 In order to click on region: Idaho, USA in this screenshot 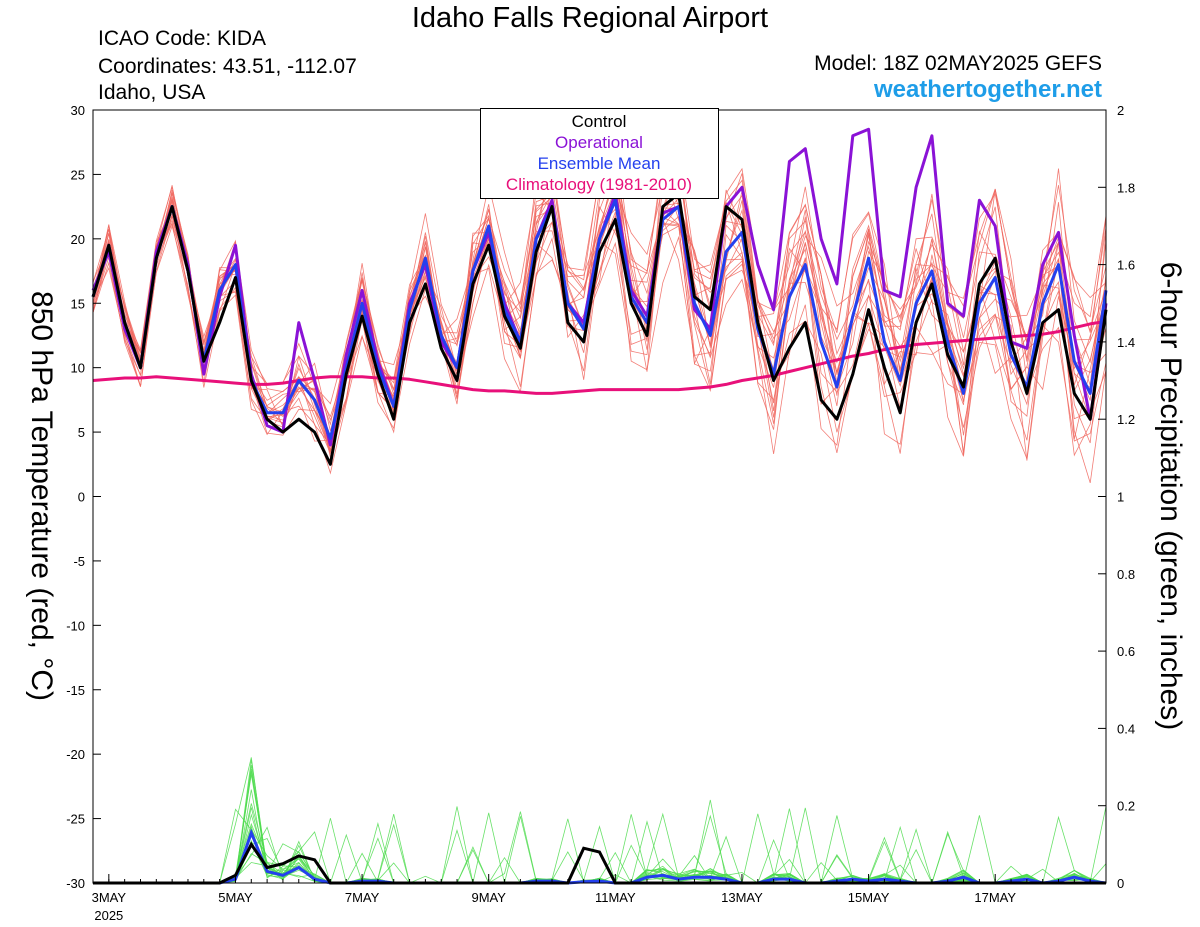, I will do `click(152, 92)`.